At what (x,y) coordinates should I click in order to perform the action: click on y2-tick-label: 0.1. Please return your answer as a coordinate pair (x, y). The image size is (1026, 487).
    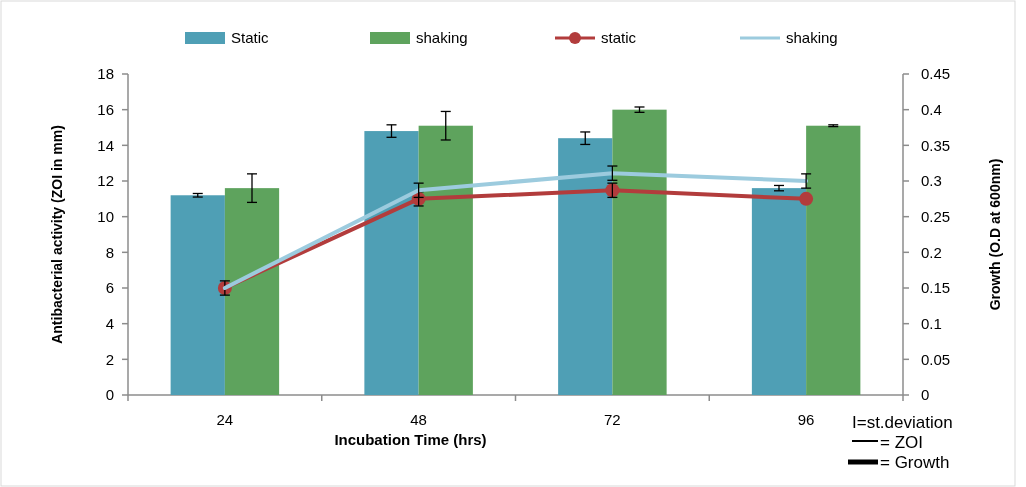
    Looking at the image, I should click on (931, 323).